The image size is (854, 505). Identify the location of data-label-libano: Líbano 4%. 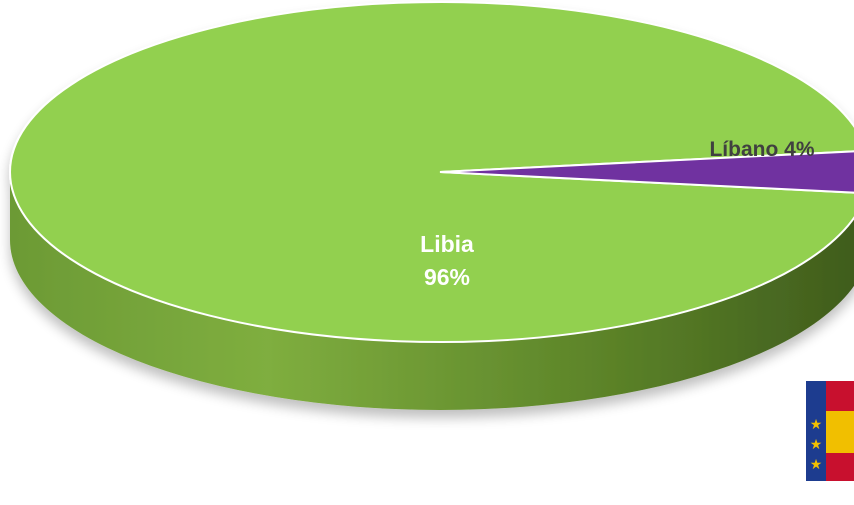
(761, 149).